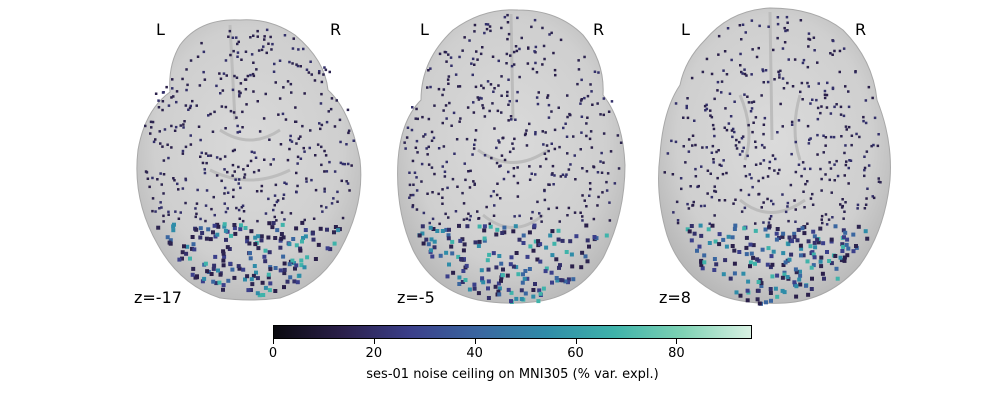 The image size is (1000, 400). I want to click on colorbar-tick-label: 60, so click(575, 353).